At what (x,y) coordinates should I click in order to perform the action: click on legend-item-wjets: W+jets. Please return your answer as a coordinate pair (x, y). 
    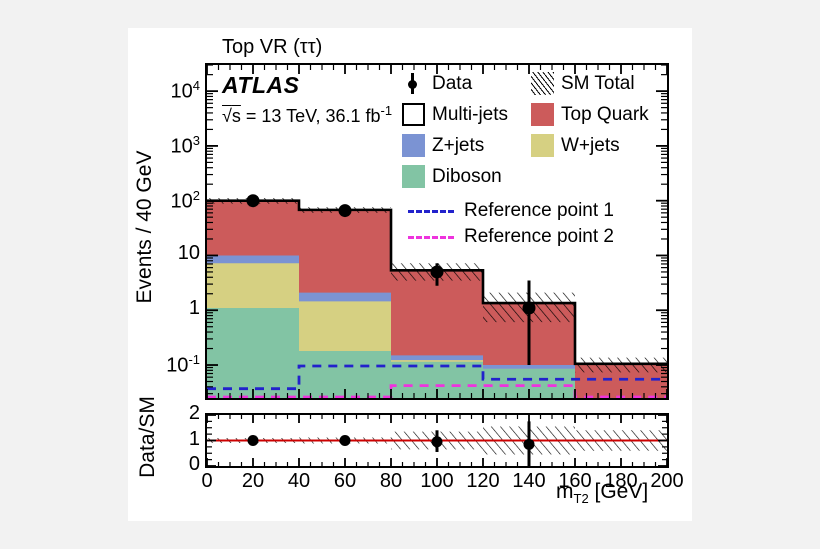
    Looking at the image, I should click on (595, 145).